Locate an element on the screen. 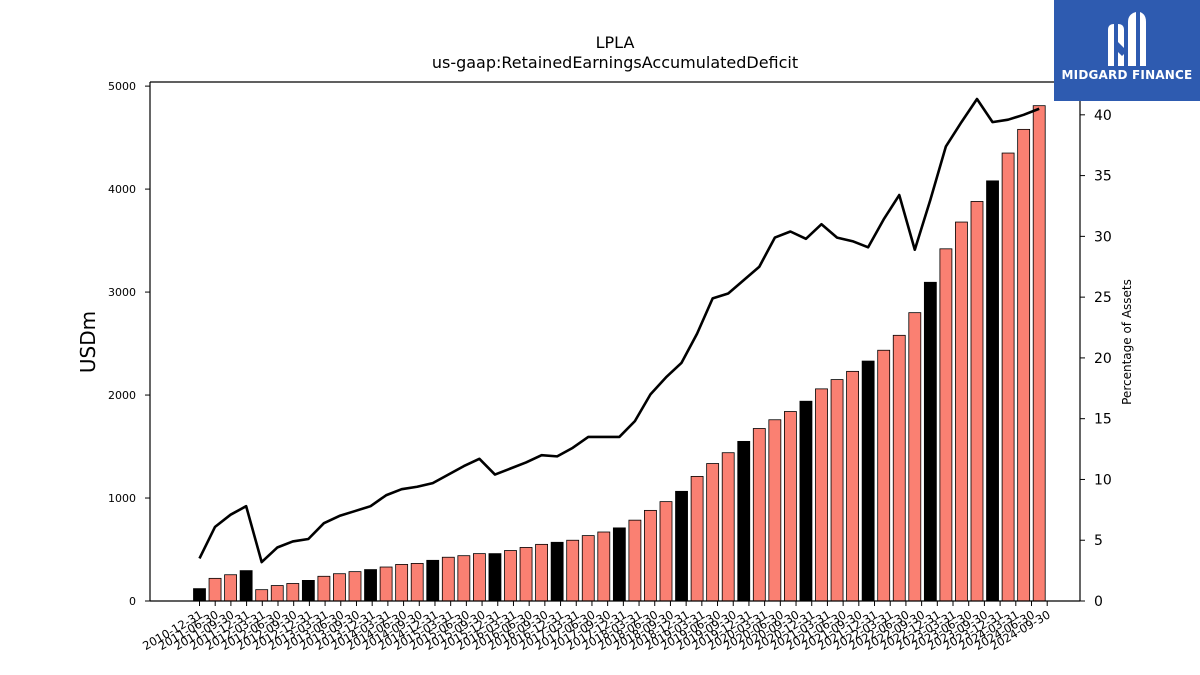 The height and width of the screenshot is (675, 1200). y-tick-label: 1000 is located at coordinates (122, 498).